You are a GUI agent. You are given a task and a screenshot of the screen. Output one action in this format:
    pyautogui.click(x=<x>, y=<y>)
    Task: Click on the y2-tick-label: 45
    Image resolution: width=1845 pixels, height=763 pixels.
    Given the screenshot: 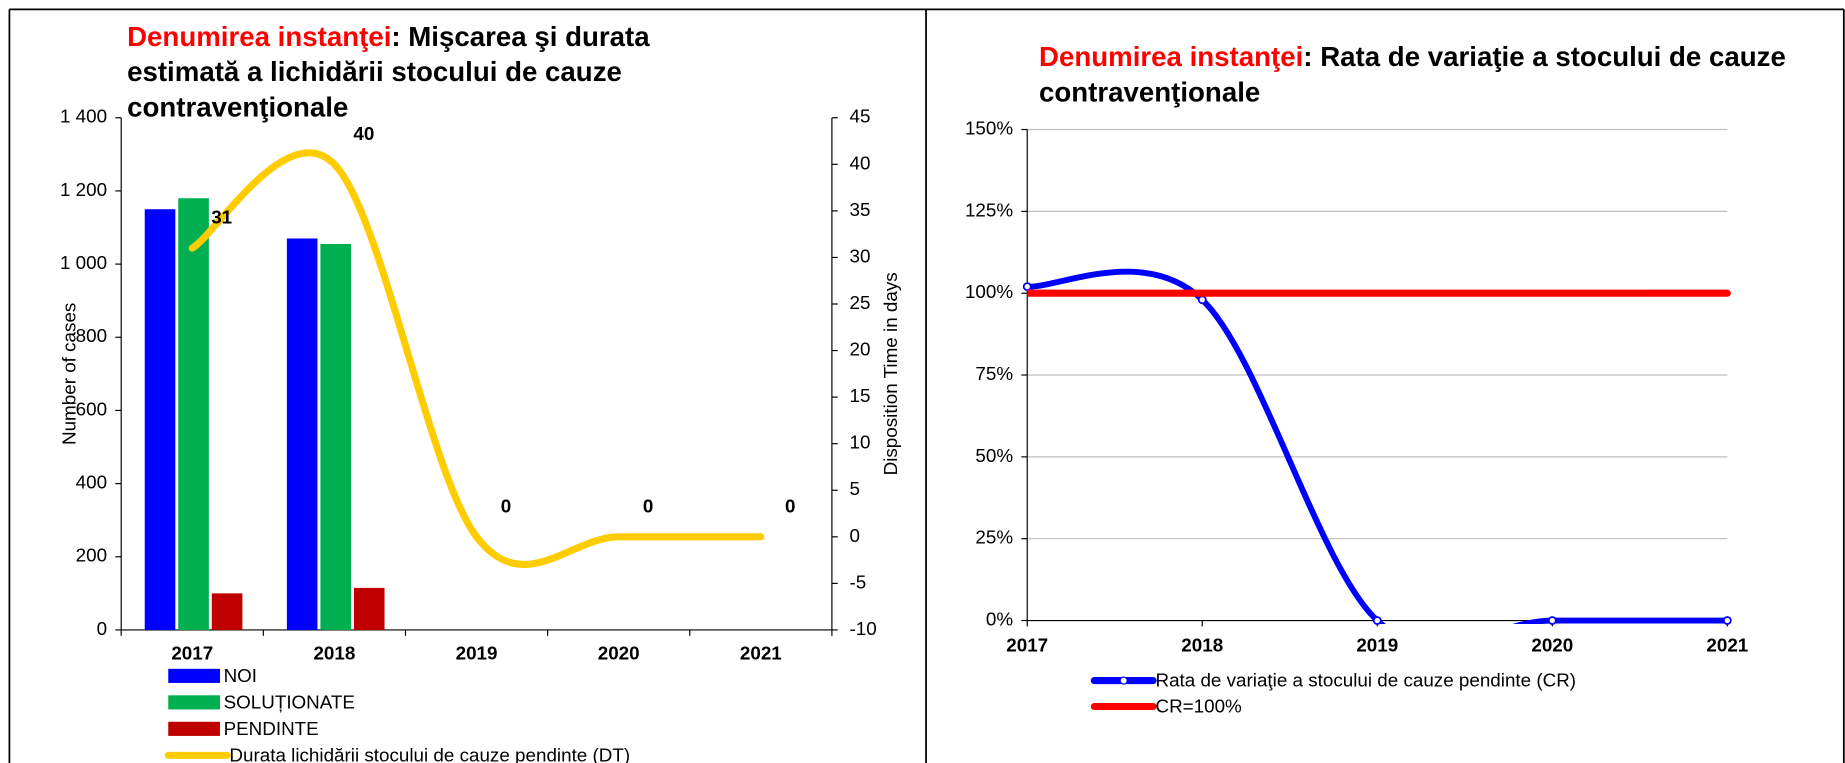 What is the action you would take?
    pyautogui.click(x=860, y=116)
    